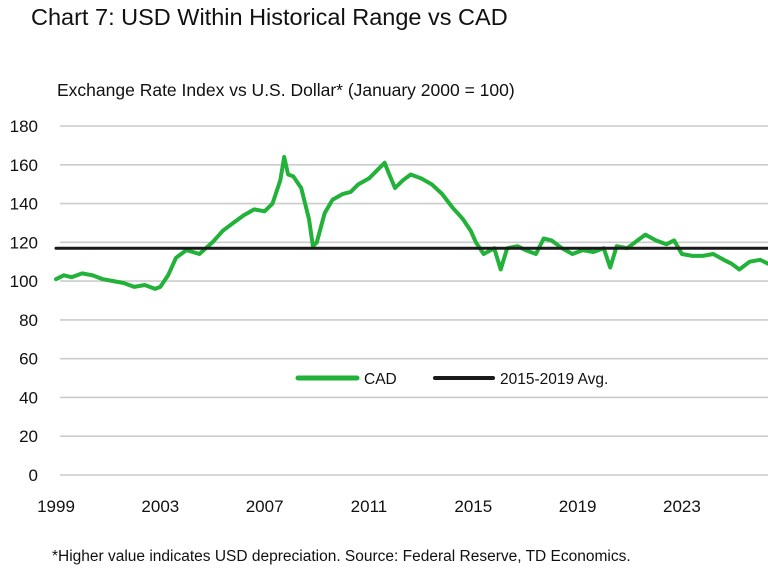  Describe the element at coordinates (24, 126) in the screenshot. I see `y-tick-label: 180` at that location.